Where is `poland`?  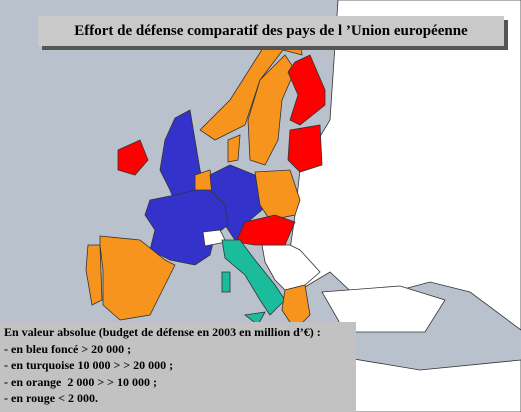 poland is located at coordinates (277, 195).